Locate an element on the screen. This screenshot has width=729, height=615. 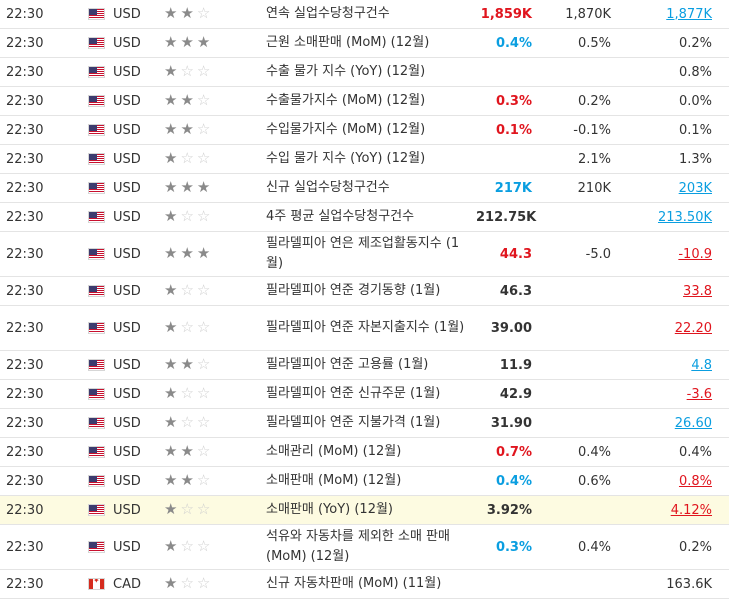
event-name: 신규 자동차판매 (MoM) (11월) is located at coordinates (371, 584).